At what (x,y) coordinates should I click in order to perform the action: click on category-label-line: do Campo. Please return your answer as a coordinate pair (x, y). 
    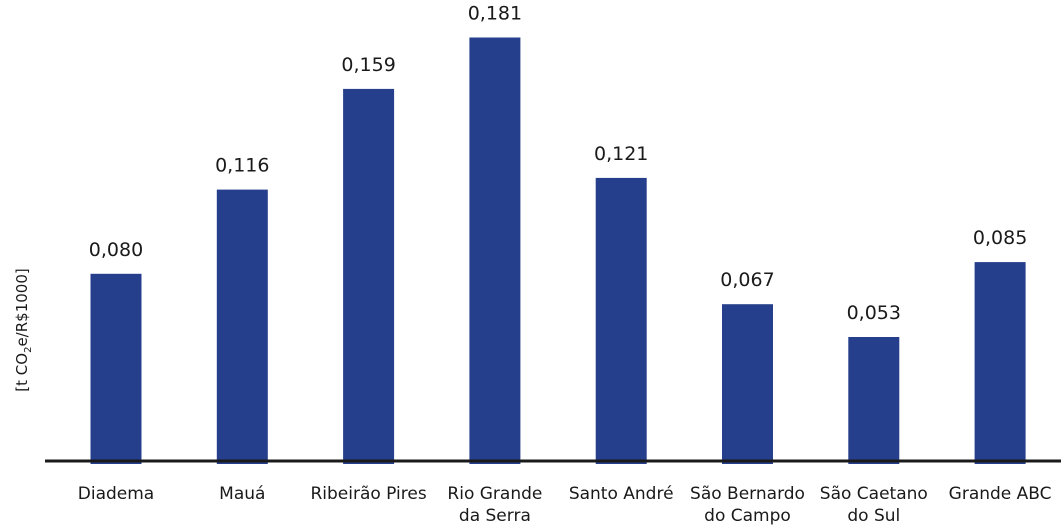
    Looking at the image, I should click on (747, 516).